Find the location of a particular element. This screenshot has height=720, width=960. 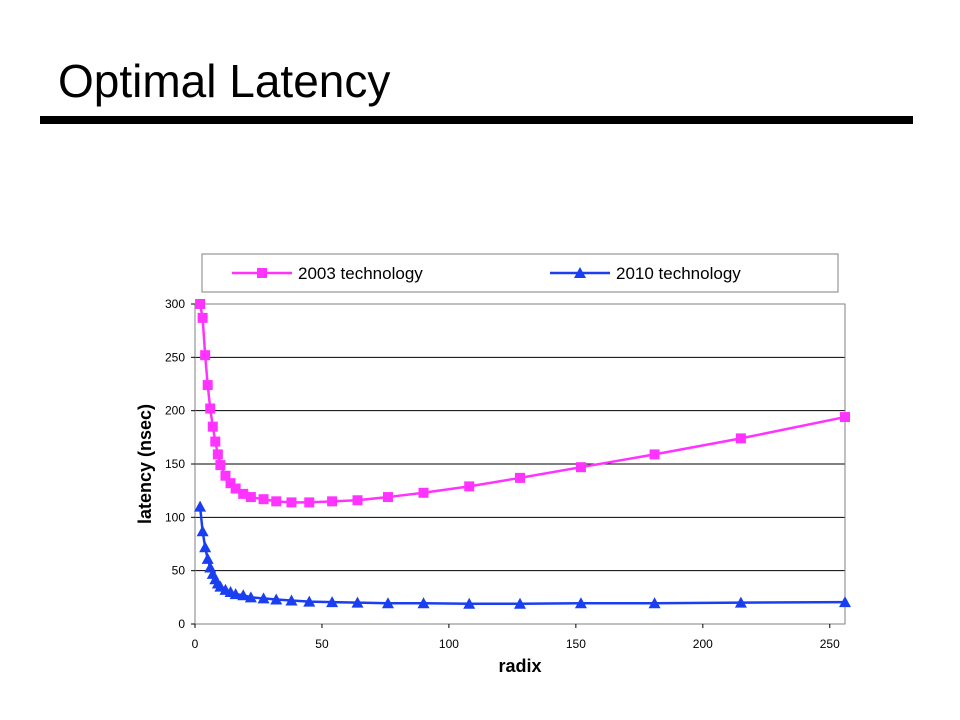

title-underline is located at coordinates (476, 120).